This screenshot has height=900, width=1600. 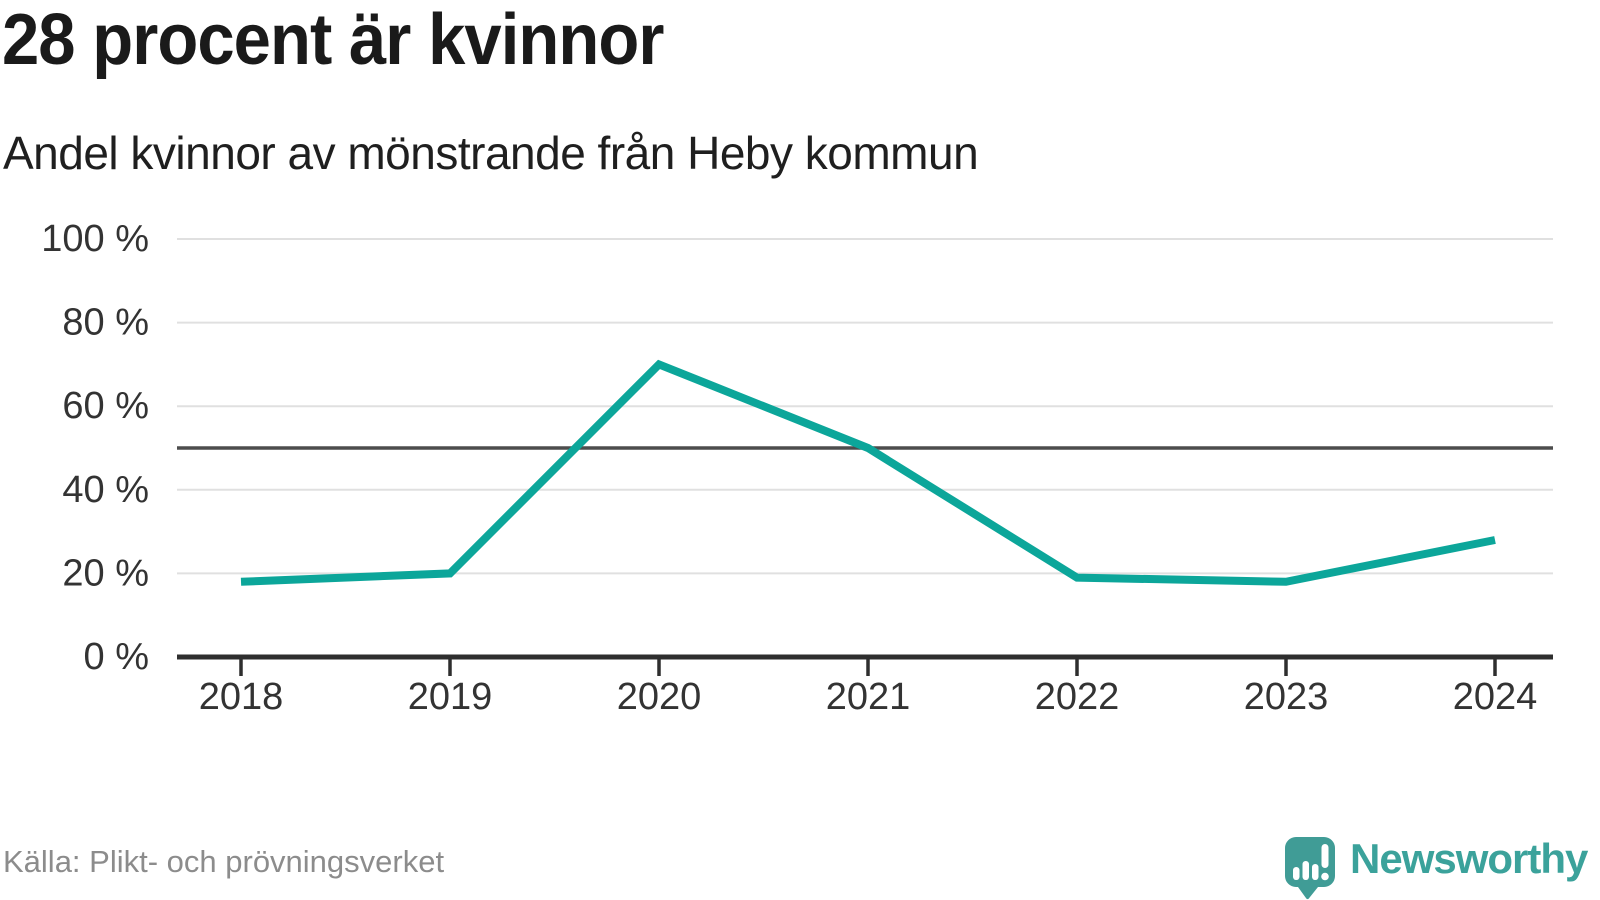 I want to click on x-axis-tick-label: 2020, so click(x=659, y=697).